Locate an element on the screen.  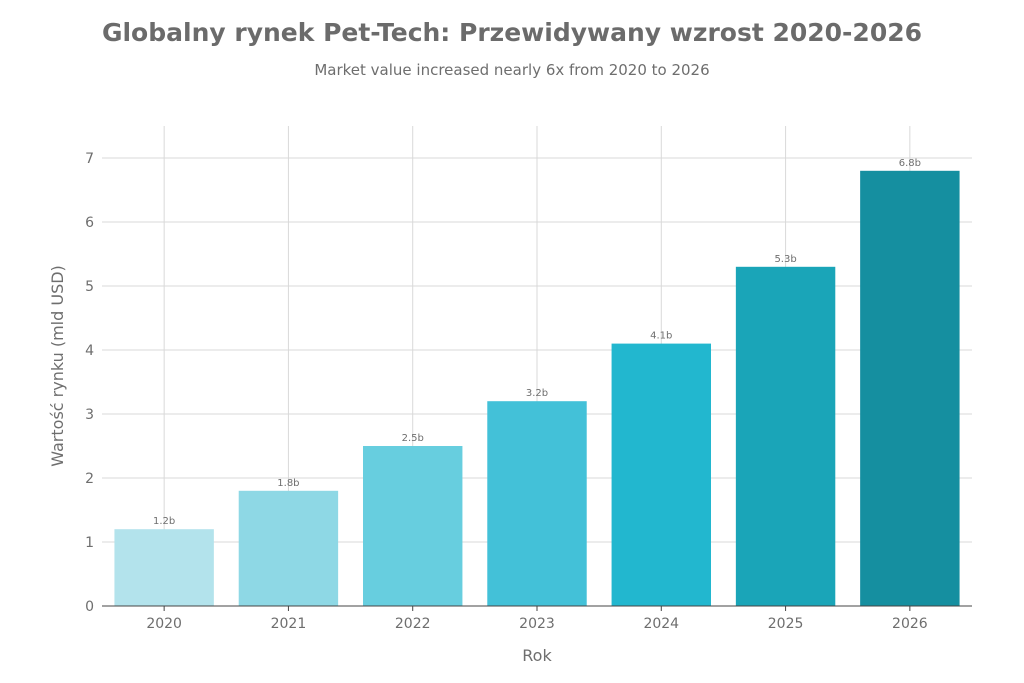
x-tick-label: 2024 is located at coordinates (661, 624).